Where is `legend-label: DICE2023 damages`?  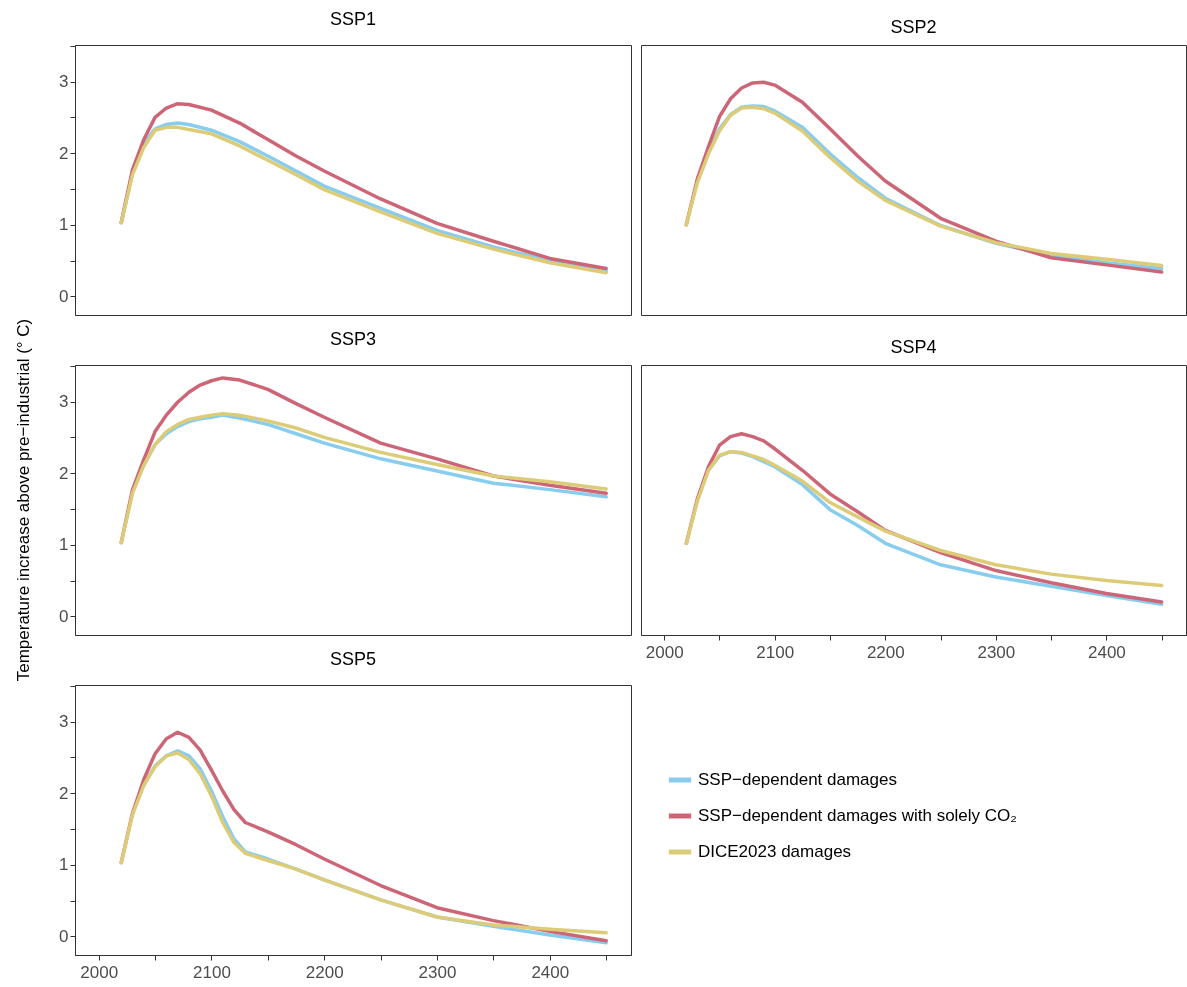 legend-label: DICE2023 damages is located at coordinates (775, 851).